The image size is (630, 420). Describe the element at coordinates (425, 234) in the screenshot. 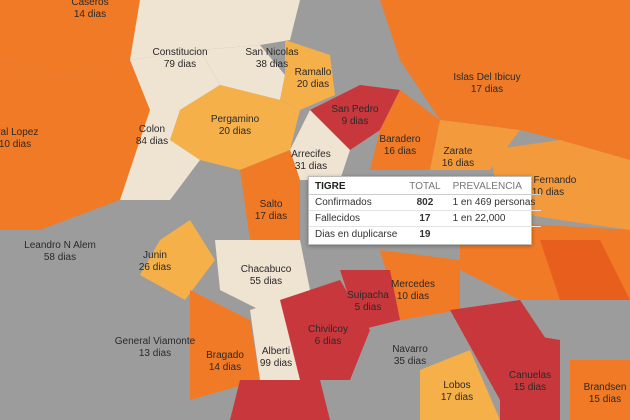

I see `cell: 19` at that location.